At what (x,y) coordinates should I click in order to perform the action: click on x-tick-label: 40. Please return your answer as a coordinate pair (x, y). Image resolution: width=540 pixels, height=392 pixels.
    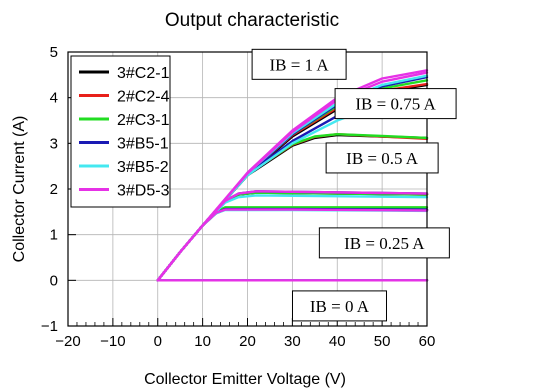
    Looking at the image, I should click on (337, 341).